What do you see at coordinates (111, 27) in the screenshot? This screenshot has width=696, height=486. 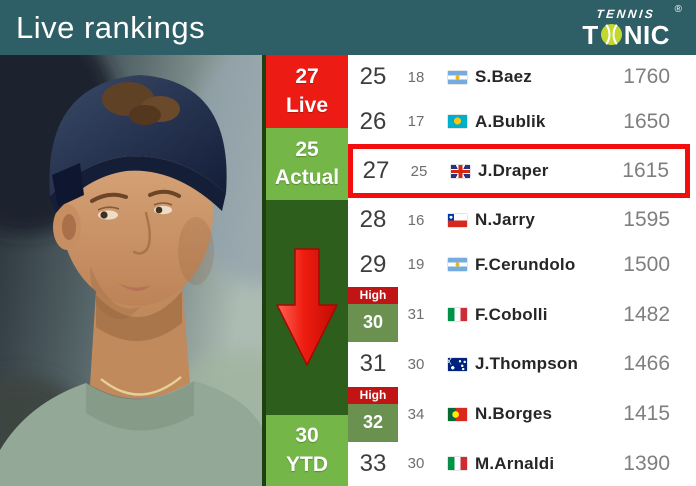 I see `page-title: Live rankings` at bounding box center [111, 27].